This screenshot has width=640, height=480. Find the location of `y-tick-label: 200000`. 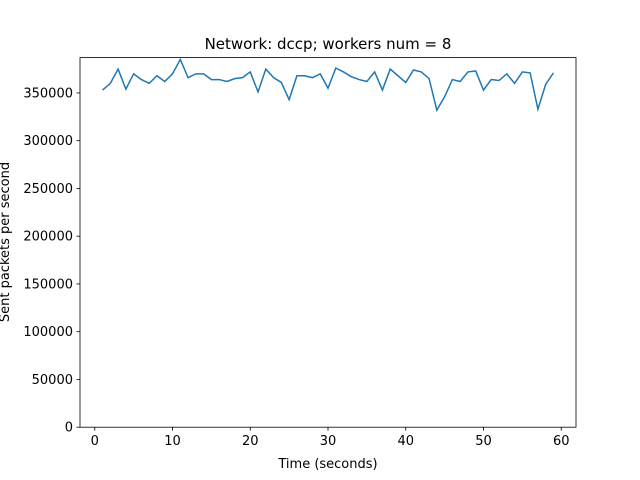

y-tick-label: 200000 is located at coordinates (48, 237).